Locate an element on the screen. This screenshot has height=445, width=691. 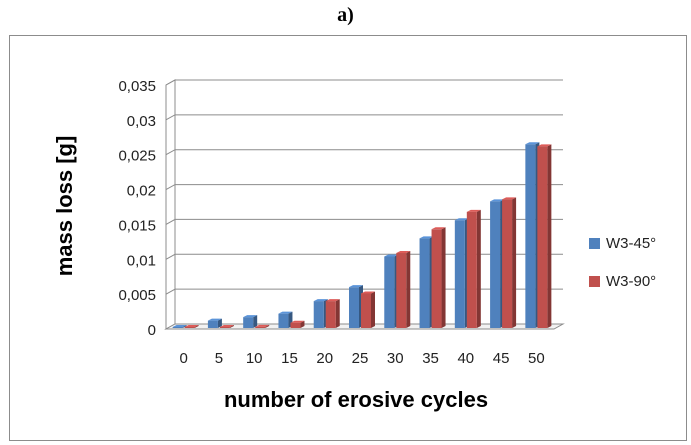
y-tick-label: 0,025 is located at coordinates (137, 156).